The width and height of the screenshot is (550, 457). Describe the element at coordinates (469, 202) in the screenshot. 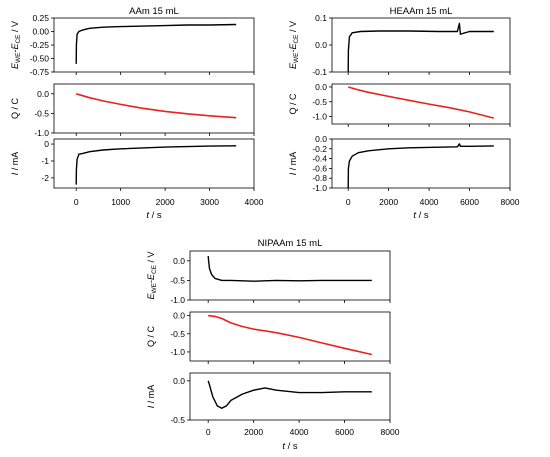

I see `chart2-xtick-label: 6000` at that location.